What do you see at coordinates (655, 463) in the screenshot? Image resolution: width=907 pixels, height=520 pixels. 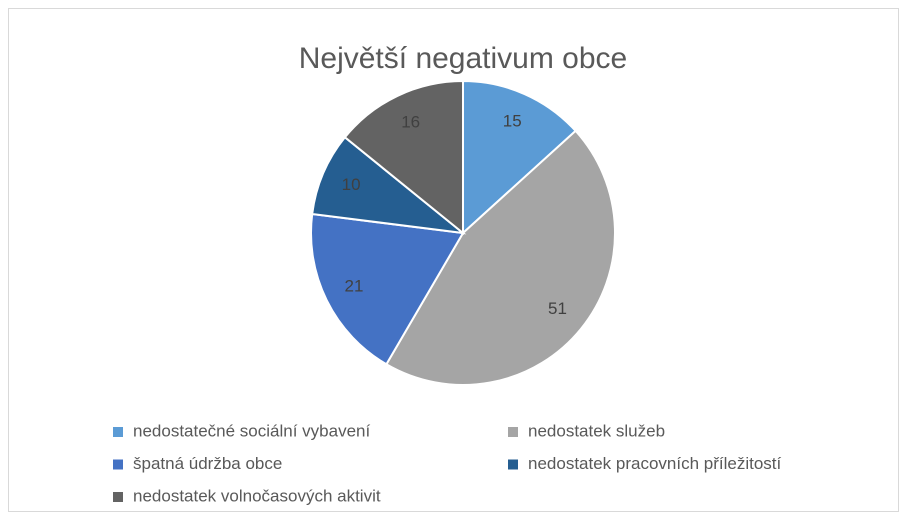 I see `legend-entry: nedostatek pracovních příležitostí` at bounding box center [655, 463].